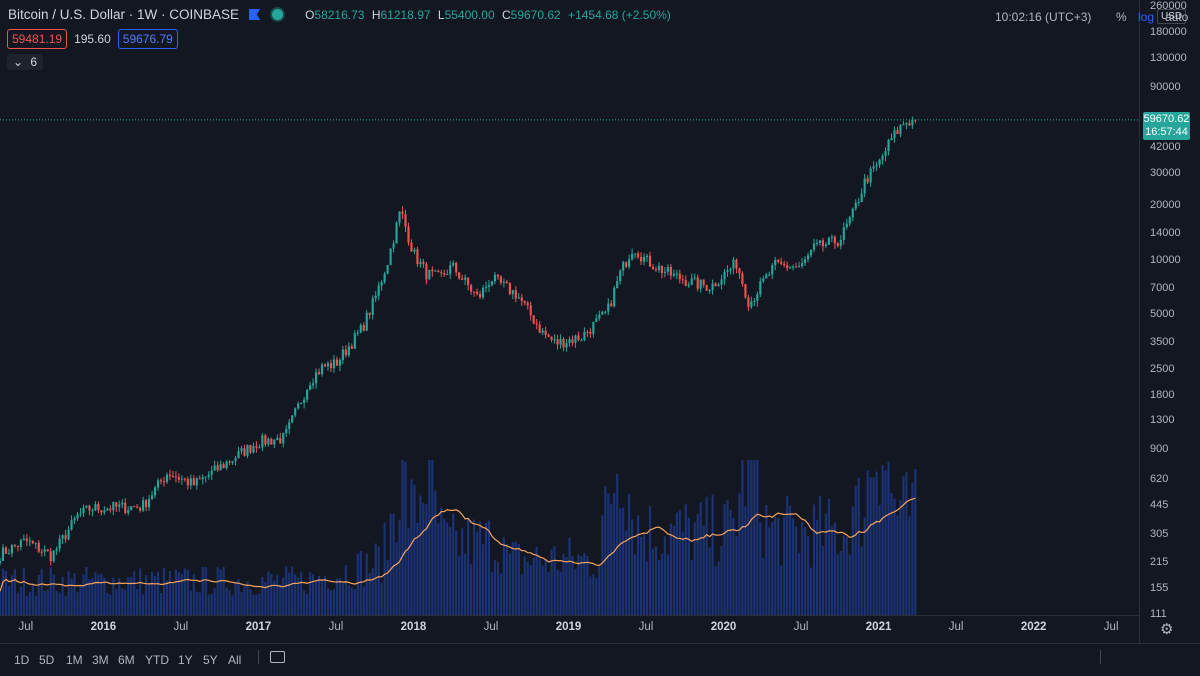 This screenshot has width=1200, height=676. I want to click on flag-icon, so click(255, 14).